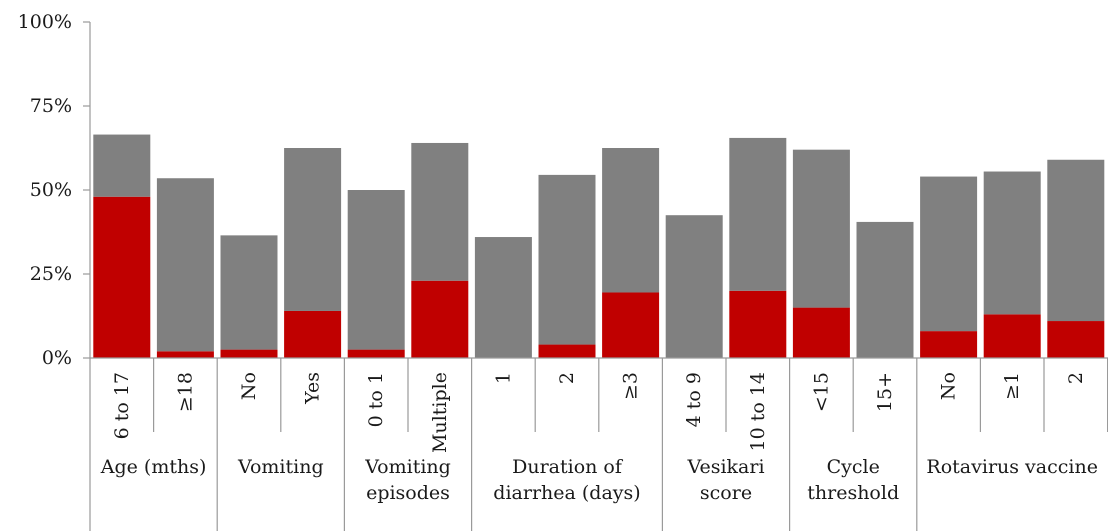 The image size is (1108, 531). Describe the element at coordinates (726, 493) in the screenshot. I see `group-label: score` at that location.